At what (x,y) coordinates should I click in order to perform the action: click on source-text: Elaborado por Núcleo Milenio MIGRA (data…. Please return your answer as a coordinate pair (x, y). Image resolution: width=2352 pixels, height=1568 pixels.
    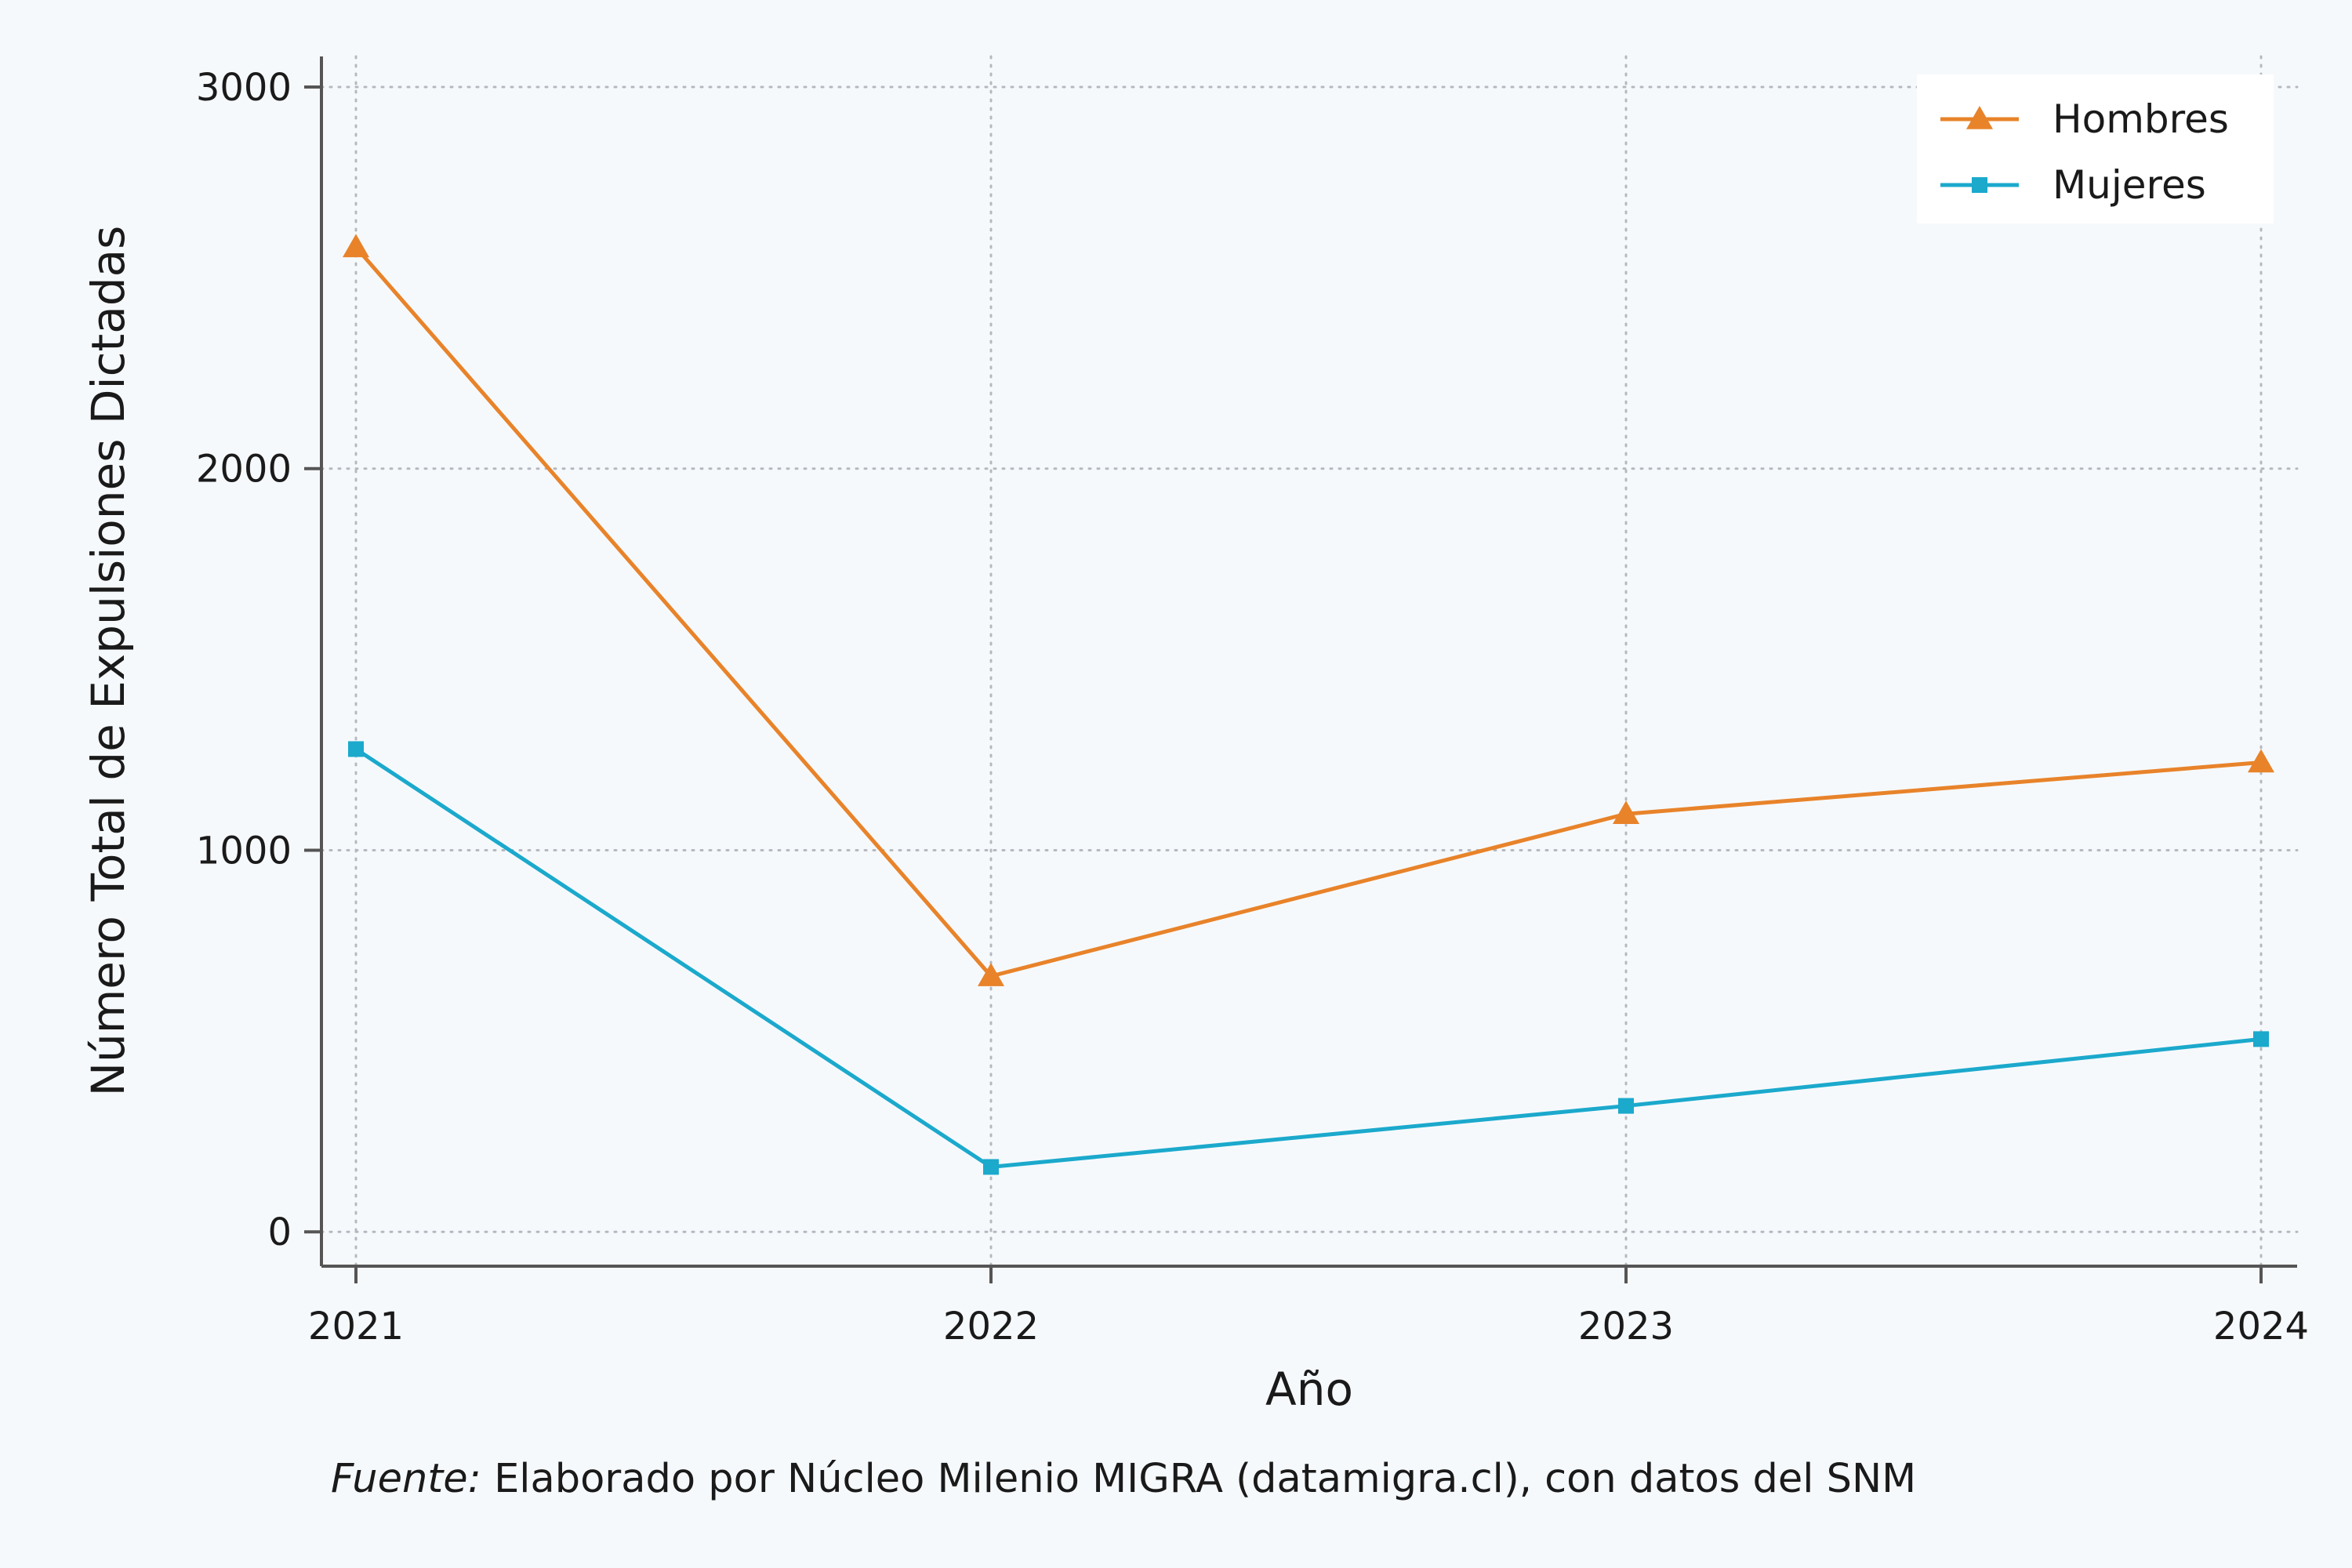
    Looking at the image, I should click on (1198, 1479).